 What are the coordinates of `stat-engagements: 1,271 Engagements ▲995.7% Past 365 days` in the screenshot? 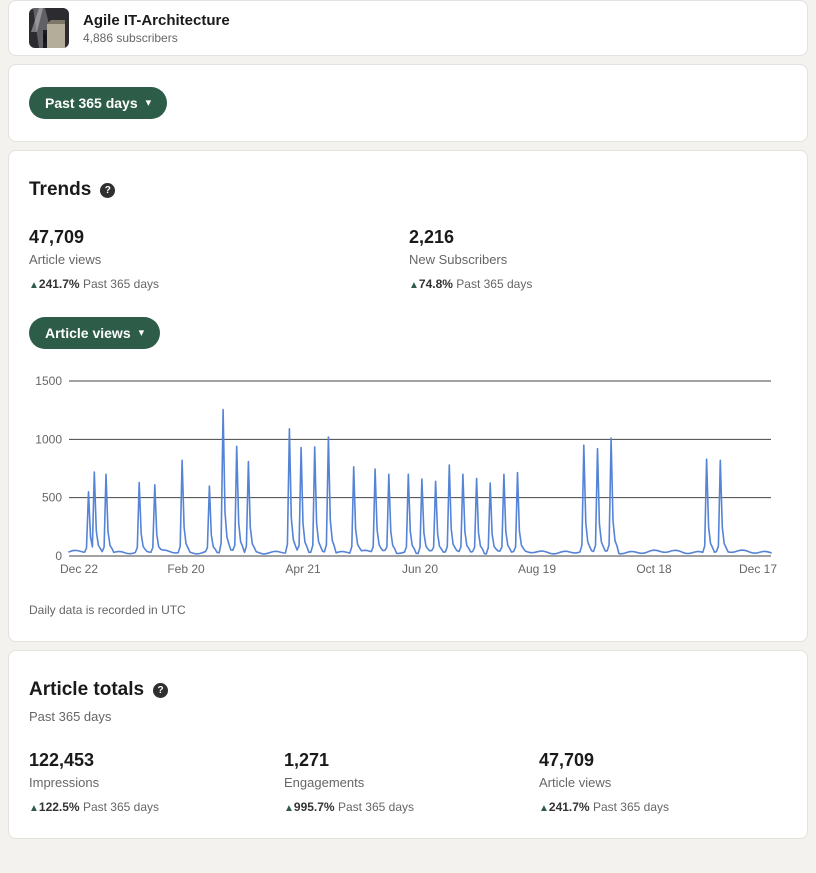 It's located at (411, 782).